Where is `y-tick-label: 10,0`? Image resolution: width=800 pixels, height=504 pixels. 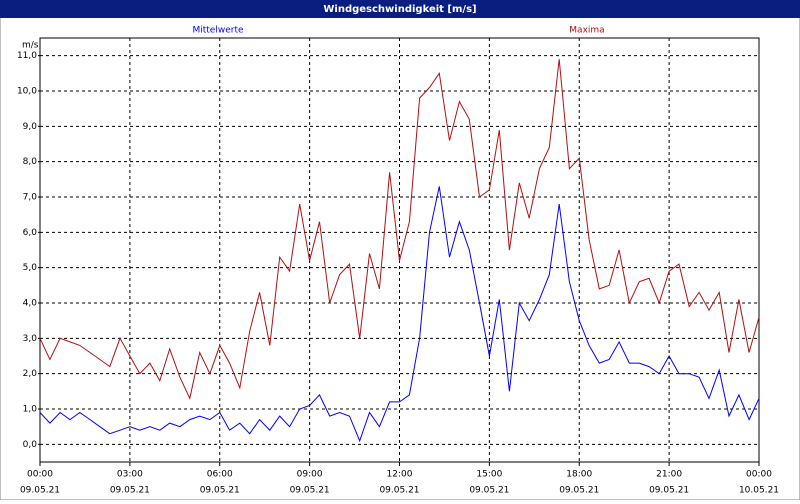
y-tick-label: 10,0 is located at coordinates (27, 92).